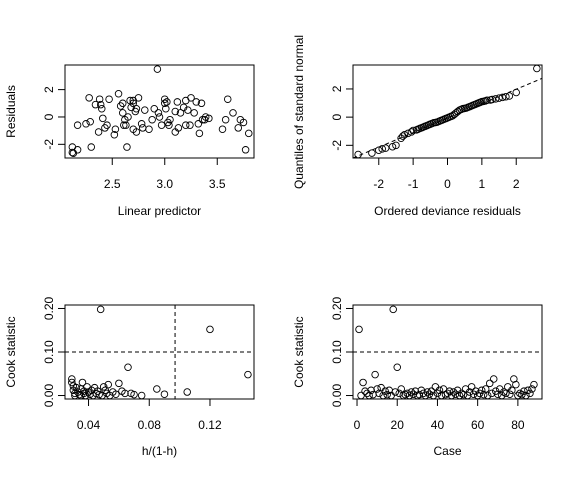  What do you see at coordinates (337, 88) in the screenshot?
I see `y-tick-label: 2` at bounding box center [337, 88].